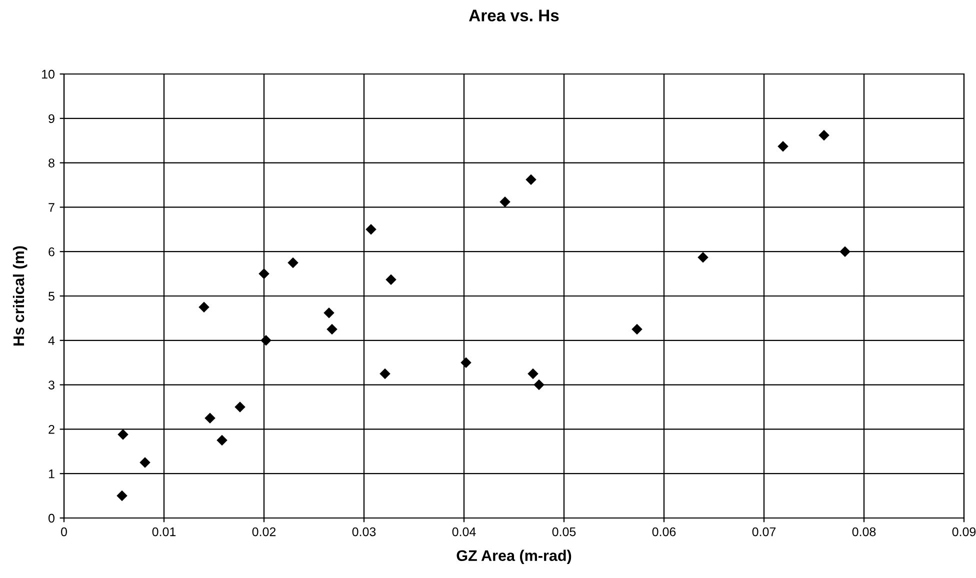 This screenshot has height=578, width=976. I want to click on chart-title: Area vs. Hs, so click(514, 16).